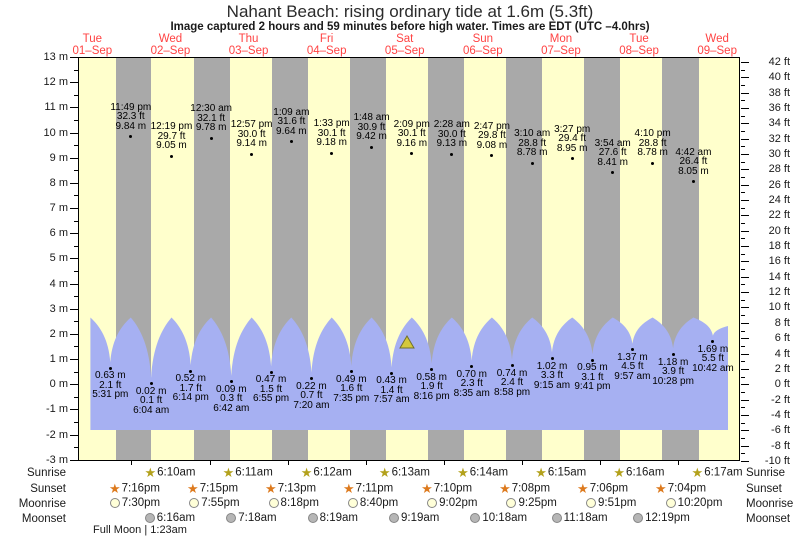 Image resolution: width=793 pixels, height=539 pixels. Describe the element at coordinates (452, 144) in the screenshot. I see `annotation-line: 9.13 m` at that location.